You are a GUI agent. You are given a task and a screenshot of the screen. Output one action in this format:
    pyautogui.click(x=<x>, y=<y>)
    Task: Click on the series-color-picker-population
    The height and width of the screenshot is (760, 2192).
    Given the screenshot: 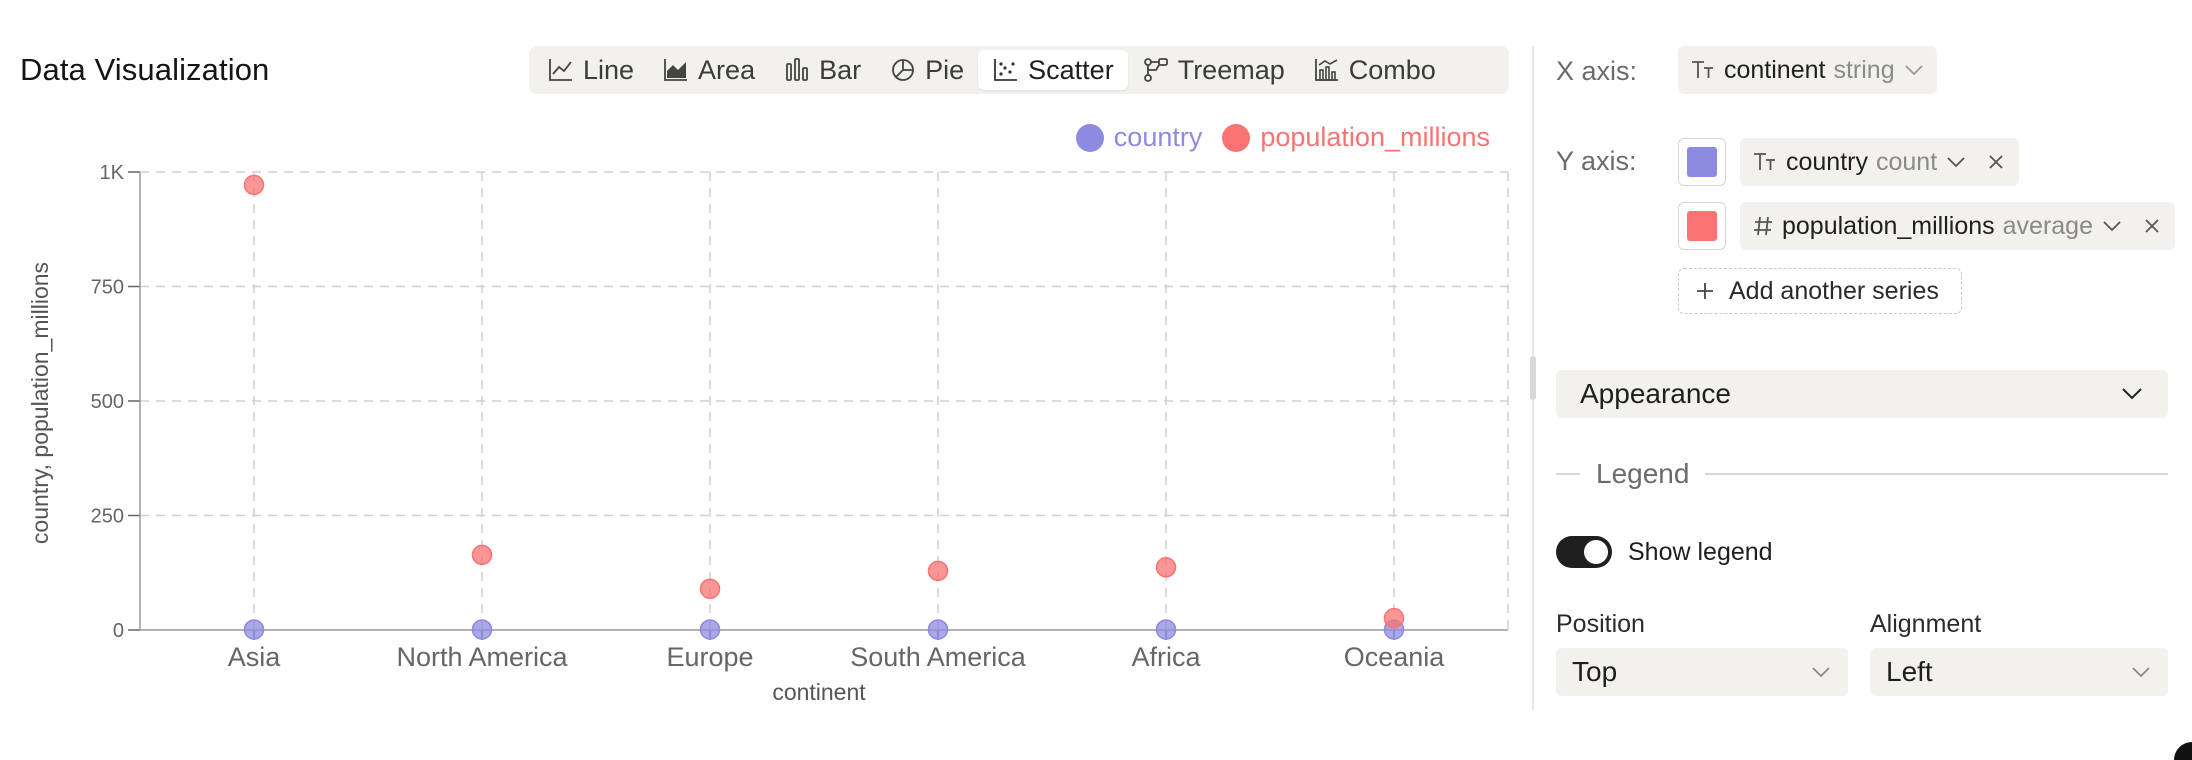 What is the action you would take?
    pyautogui.click(x=1702, y=226)
    